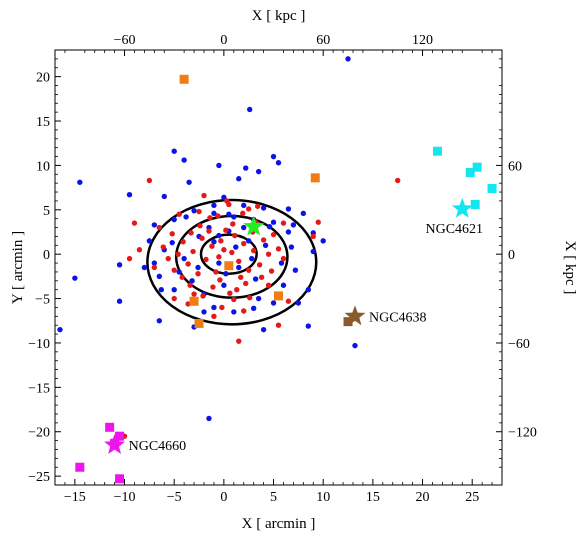 This screenshot has width=586, height=542. Describe the element at coordinates (511, 255) in the screenshot. I see `right-tick-label: 0` at that location.